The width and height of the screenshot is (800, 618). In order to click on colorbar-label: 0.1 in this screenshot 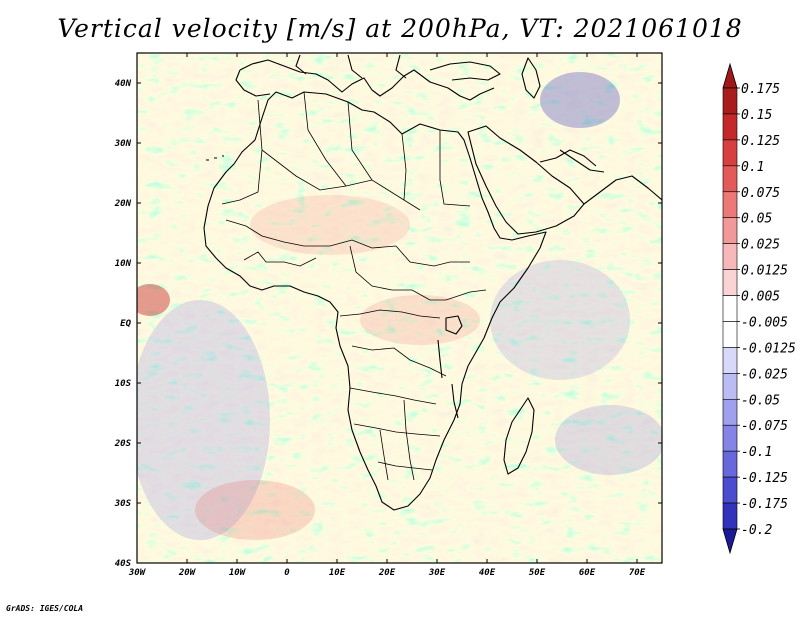, I will do `click(752, 167)`.